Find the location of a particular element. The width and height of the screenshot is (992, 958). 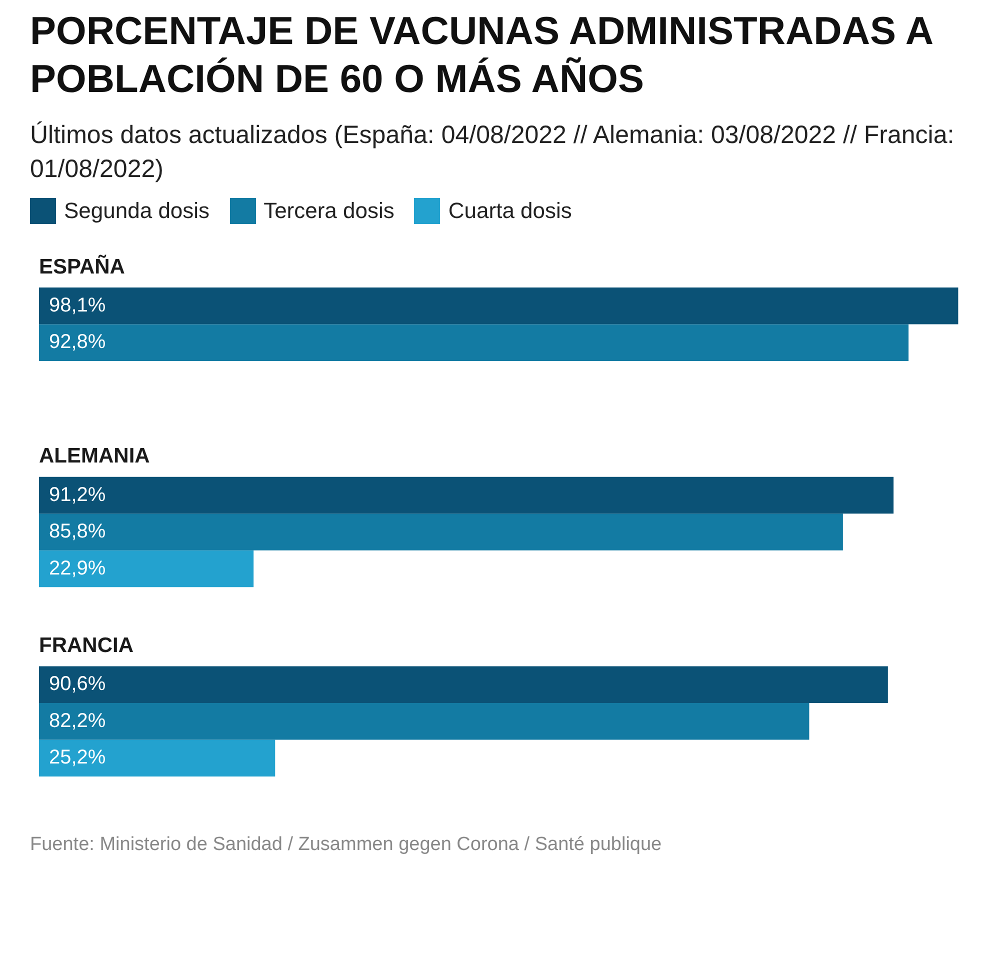

data-label: 92,8% is located at coordinates (77, 342).